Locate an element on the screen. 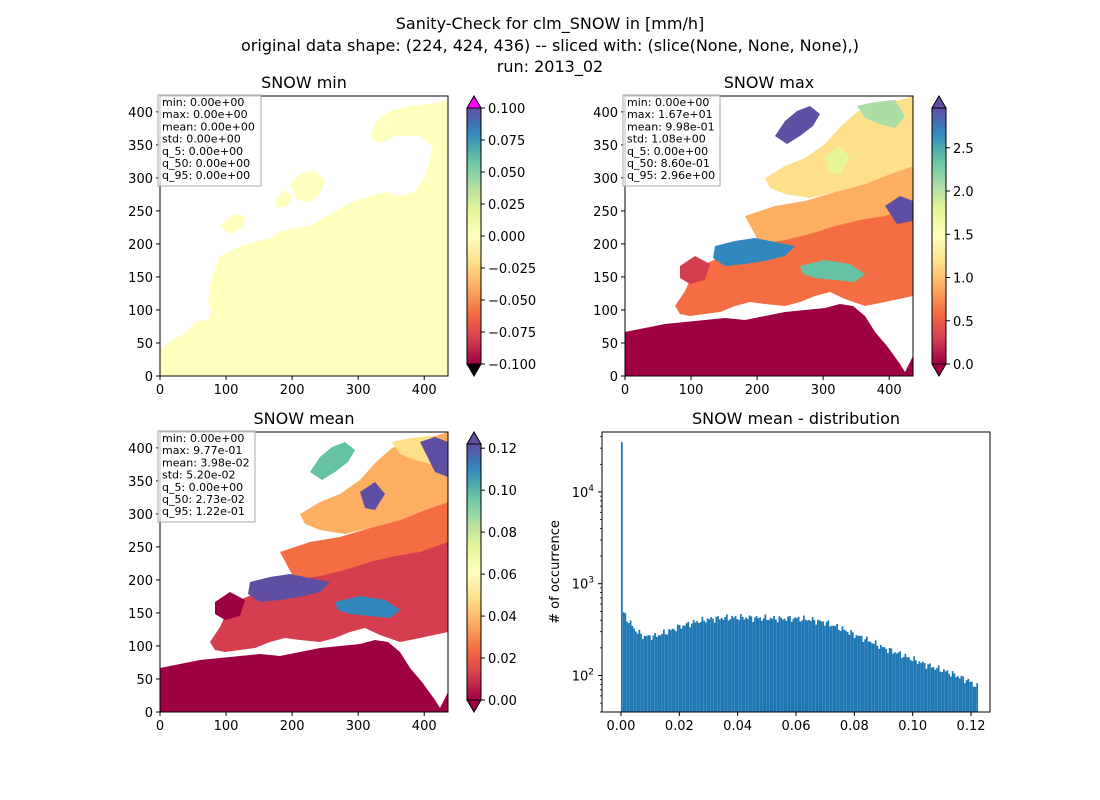  colorbar-tick-label: 0.00 is located at coordinates (502, 701).